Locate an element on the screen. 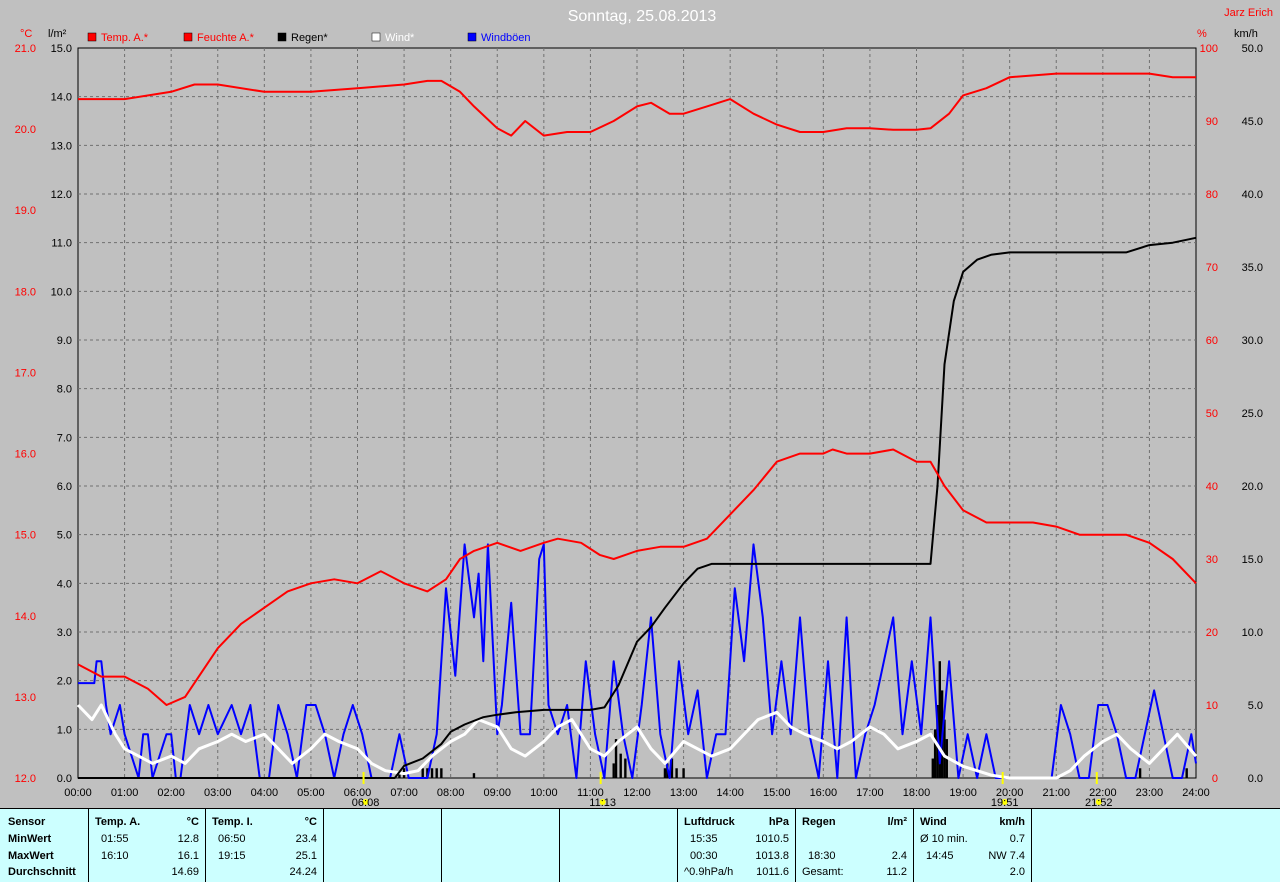 This screenshot has width=1280, height=882. temp-a-max-value: 16.1 is located at coordinates (188, 856).